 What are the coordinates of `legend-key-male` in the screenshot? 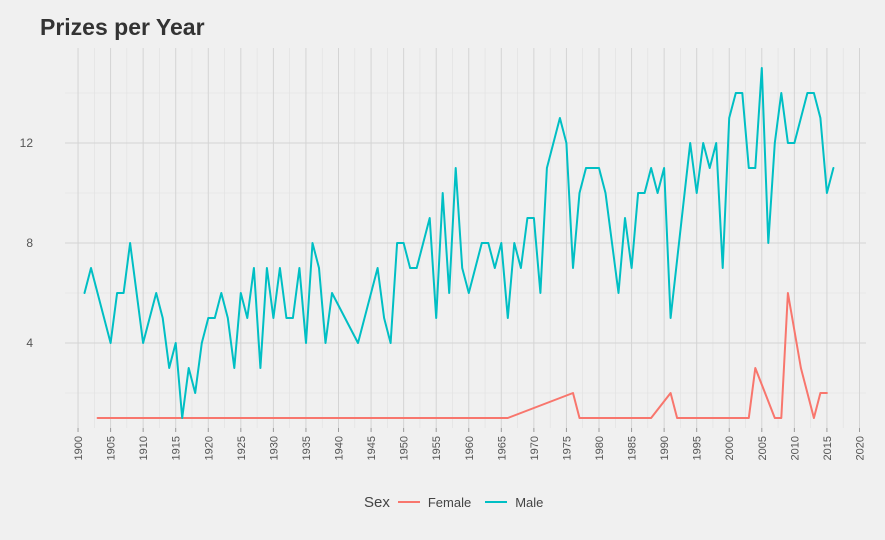 It's located at (496, 502).